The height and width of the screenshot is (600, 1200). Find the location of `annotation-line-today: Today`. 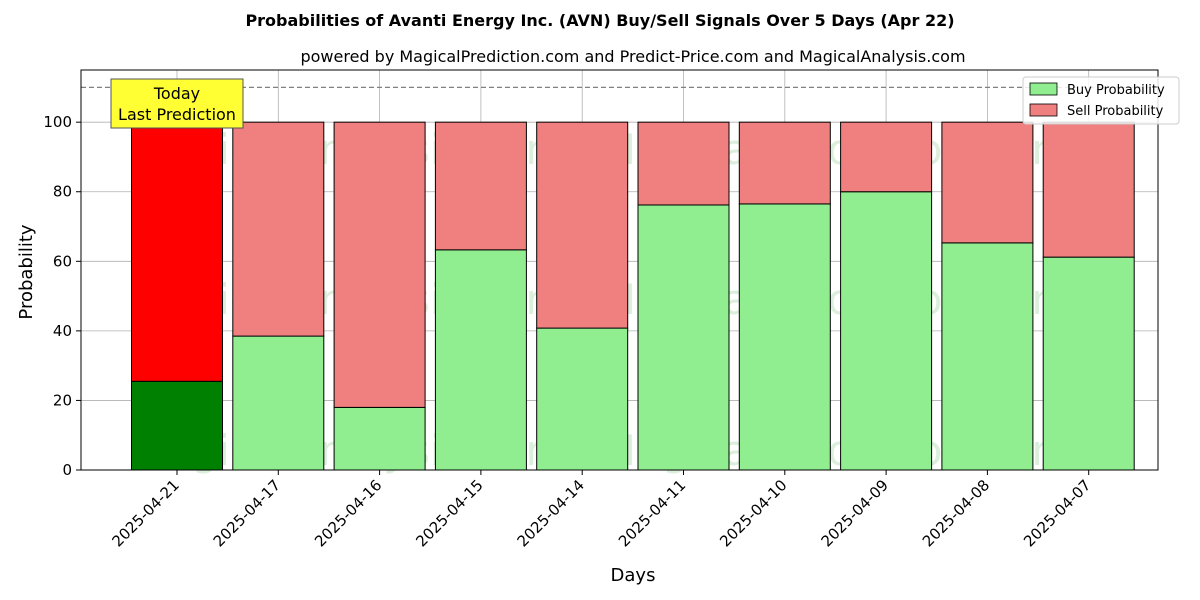

annotation-line-today: Today is located at coordinates (176, 93).